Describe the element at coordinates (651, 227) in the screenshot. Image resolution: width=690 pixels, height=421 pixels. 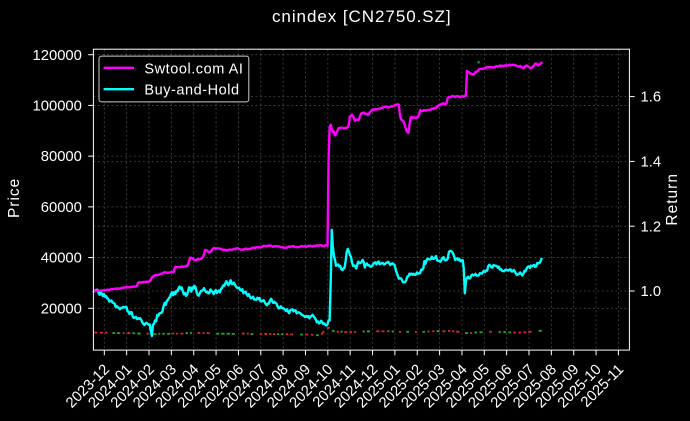
I see `svg-text: 1.2` at that location.